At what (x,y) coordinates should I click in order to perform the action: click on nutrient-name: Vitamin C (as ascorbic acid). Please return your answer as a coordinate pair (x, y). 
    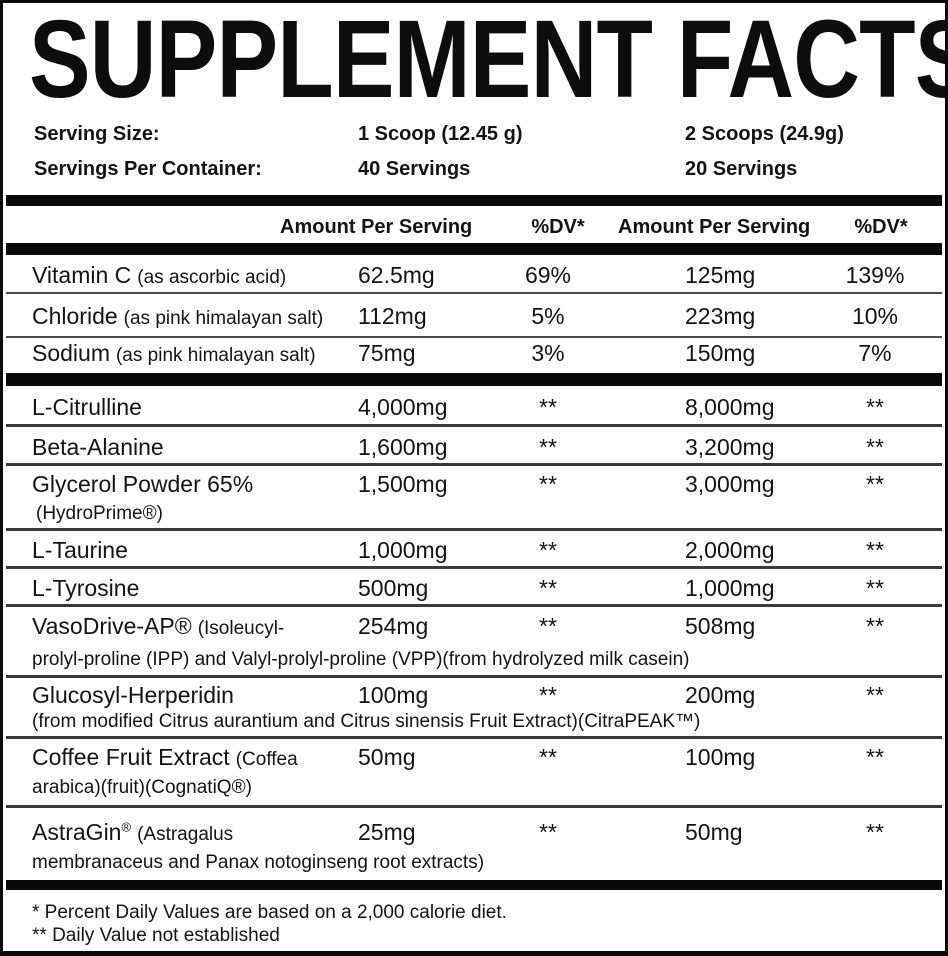
    Looking at the image, I should click on (159, 275).